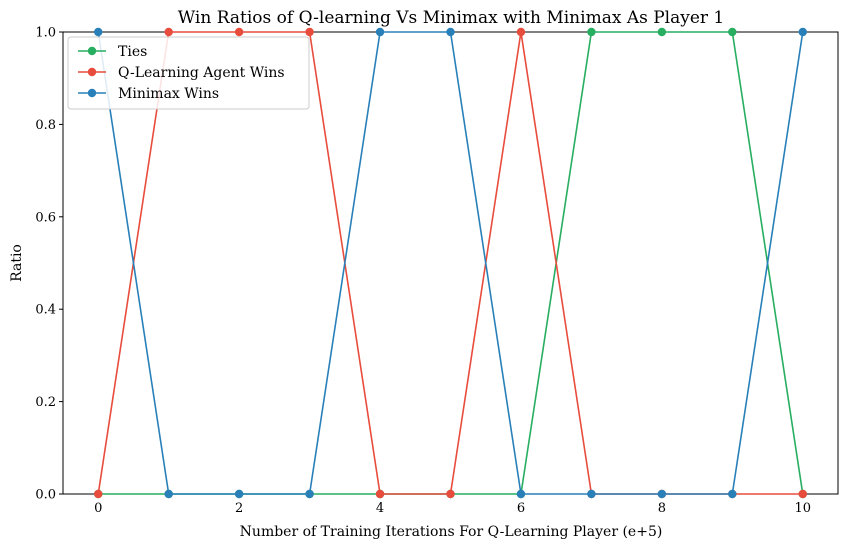 This screenshot has height=549, width=848. What do you see at coordinates (521, 508) in the screenshot?
I see `x-tick-label: 6` at bounding box center [521, 508].